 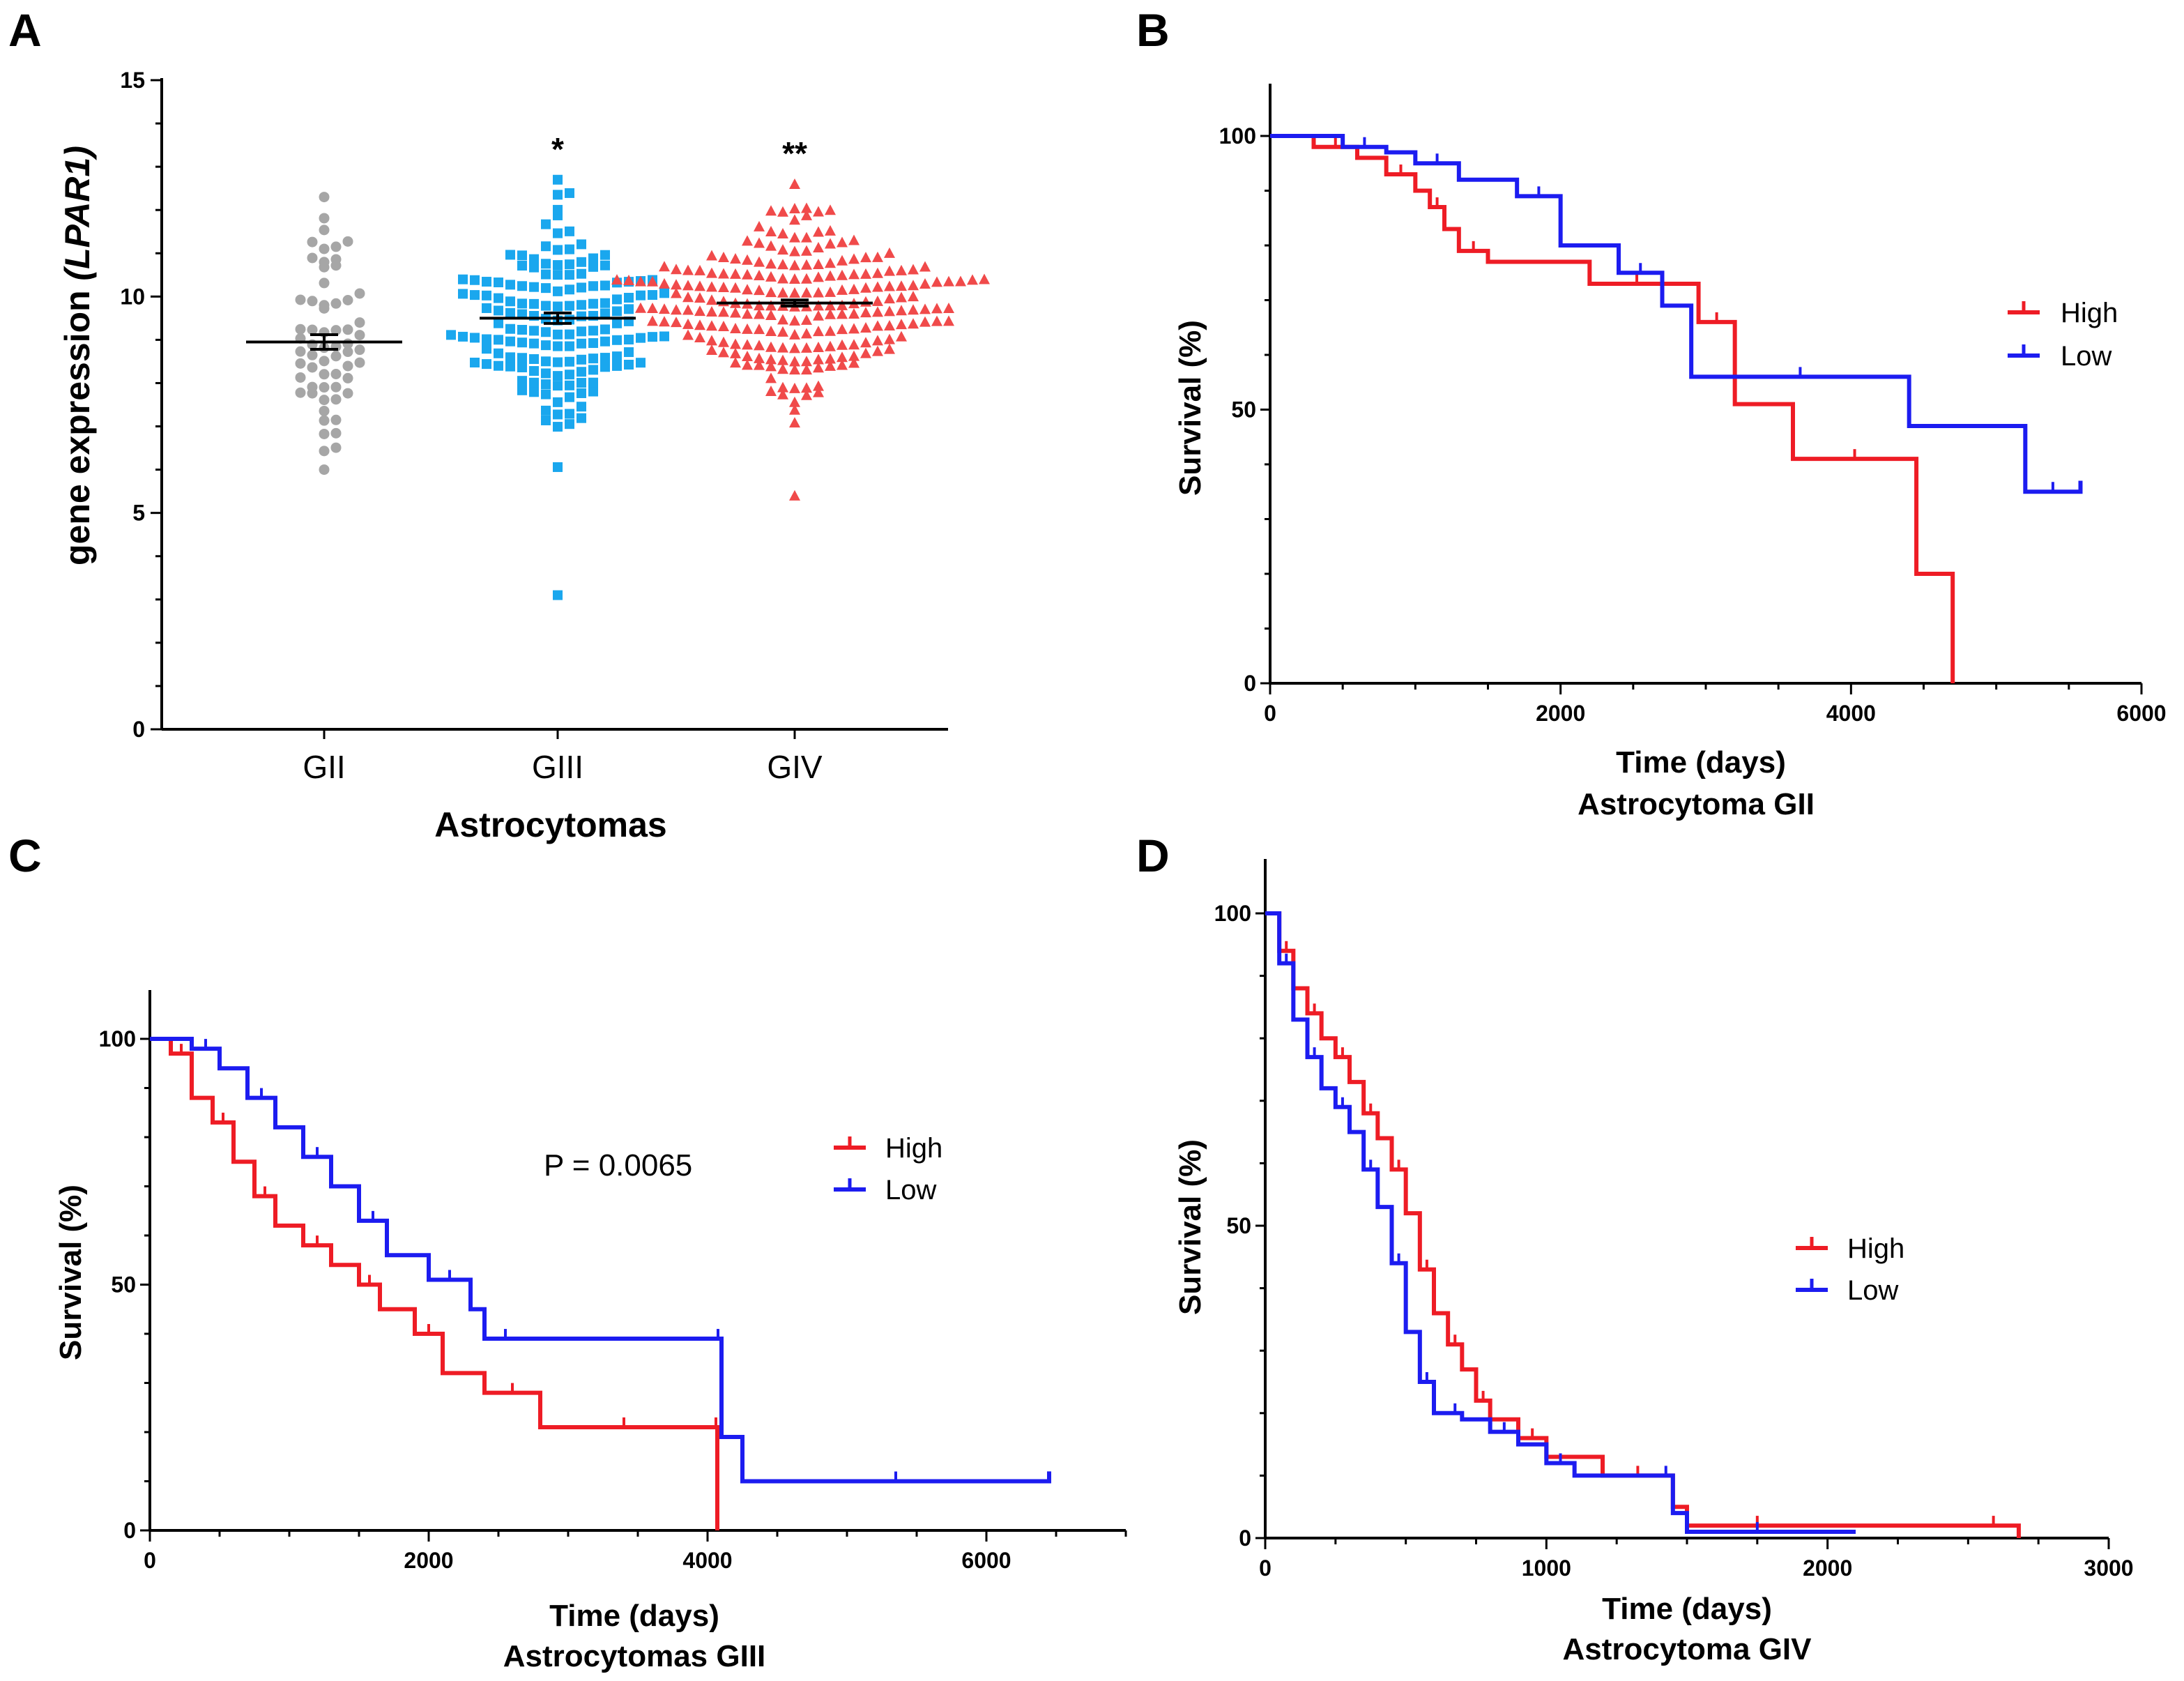 What do you see at coordinates (77, 424) in the screenshot?
I see `panel-a-y-axis-title-main: gene expression` at bounding box center [77, 424].